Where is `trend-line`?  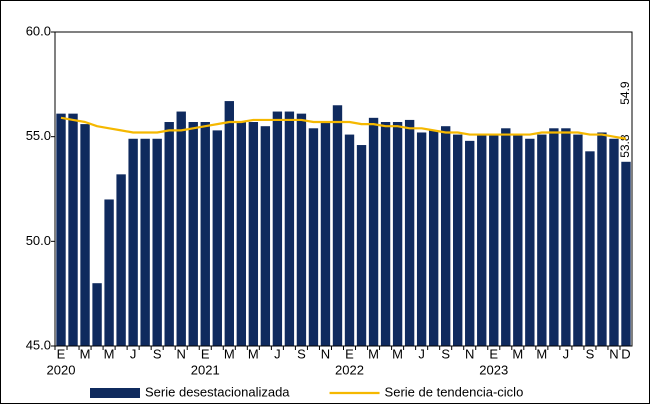 trend-line is located at coordinates (343, 128).